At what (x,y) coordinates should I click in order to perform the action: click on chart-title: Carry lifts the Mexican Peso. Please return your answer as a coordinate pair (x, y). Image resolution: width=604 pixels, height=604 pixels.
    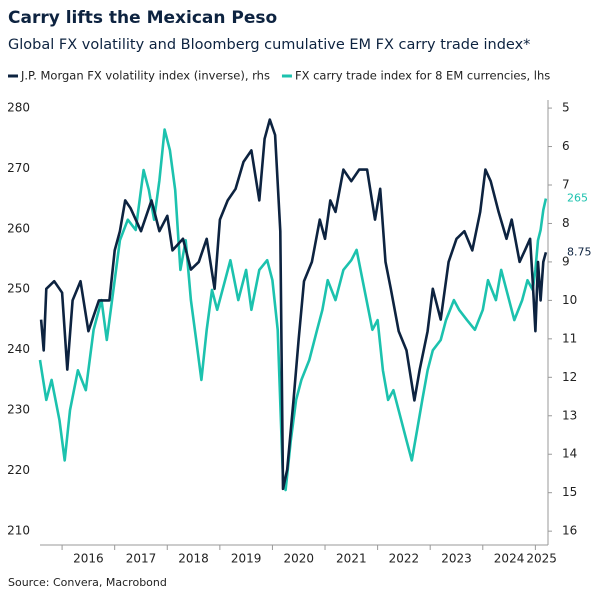
    Looking at the image, I should click on (142, 18).